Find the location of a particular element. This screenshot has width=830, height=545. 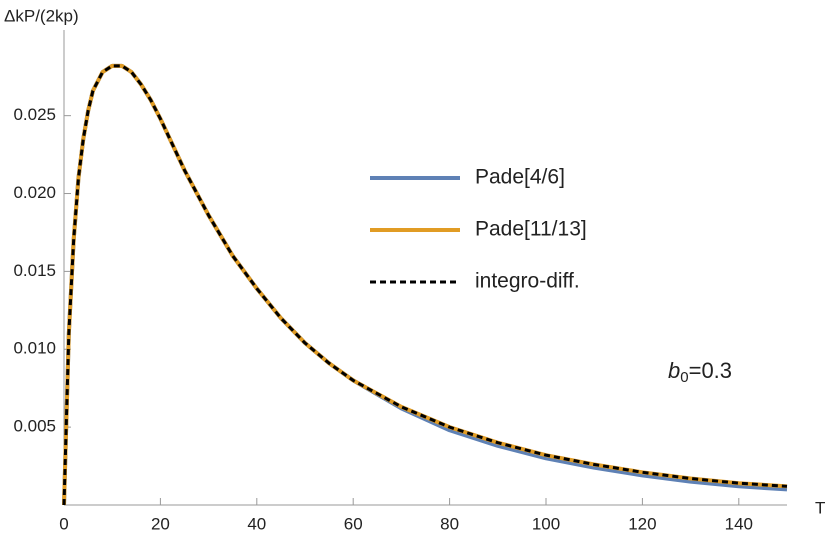

legend-label: integro-diff. is located at coordinates (527, 281).